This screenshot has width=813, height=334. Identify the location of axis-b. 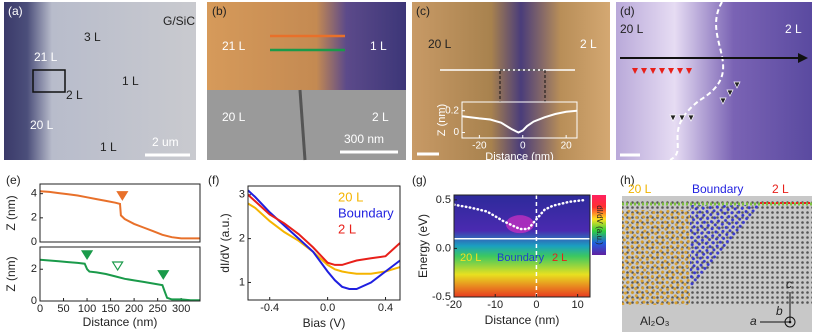
(790, 322).